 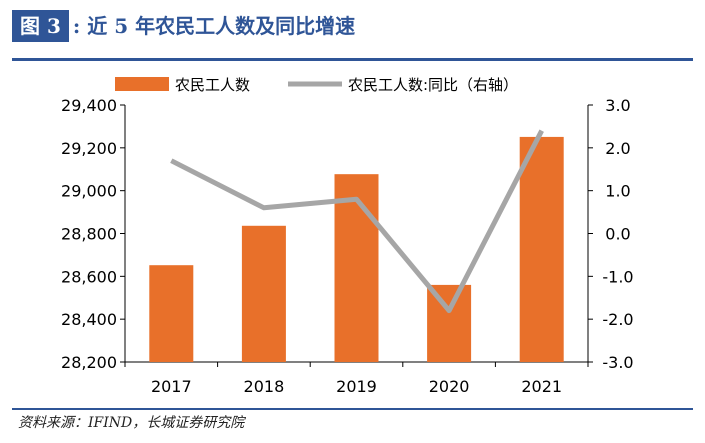 I want to click on legend-bar-label: 农民工人数, so click(x=212, y=85).